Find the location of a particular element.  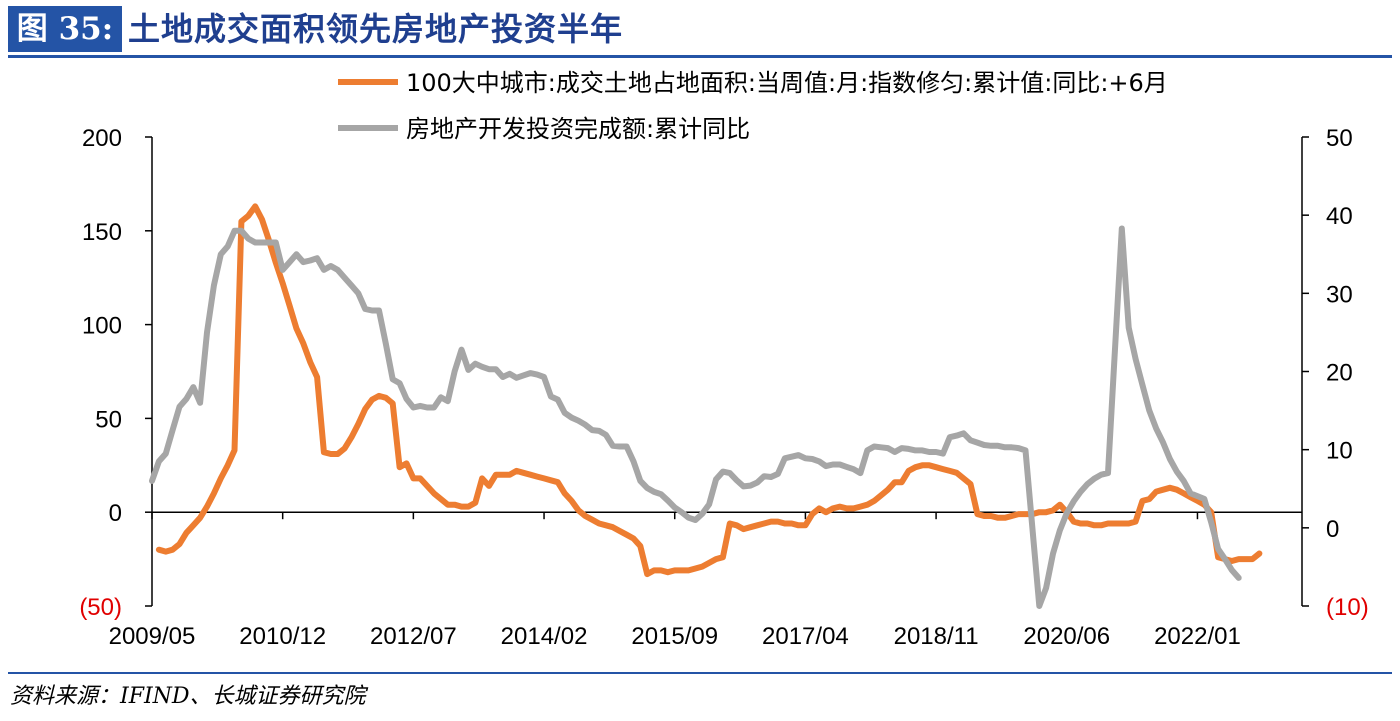

source-note: 资料来源：IFIND、长城证券研究院 is located at coordinates (188, 696).